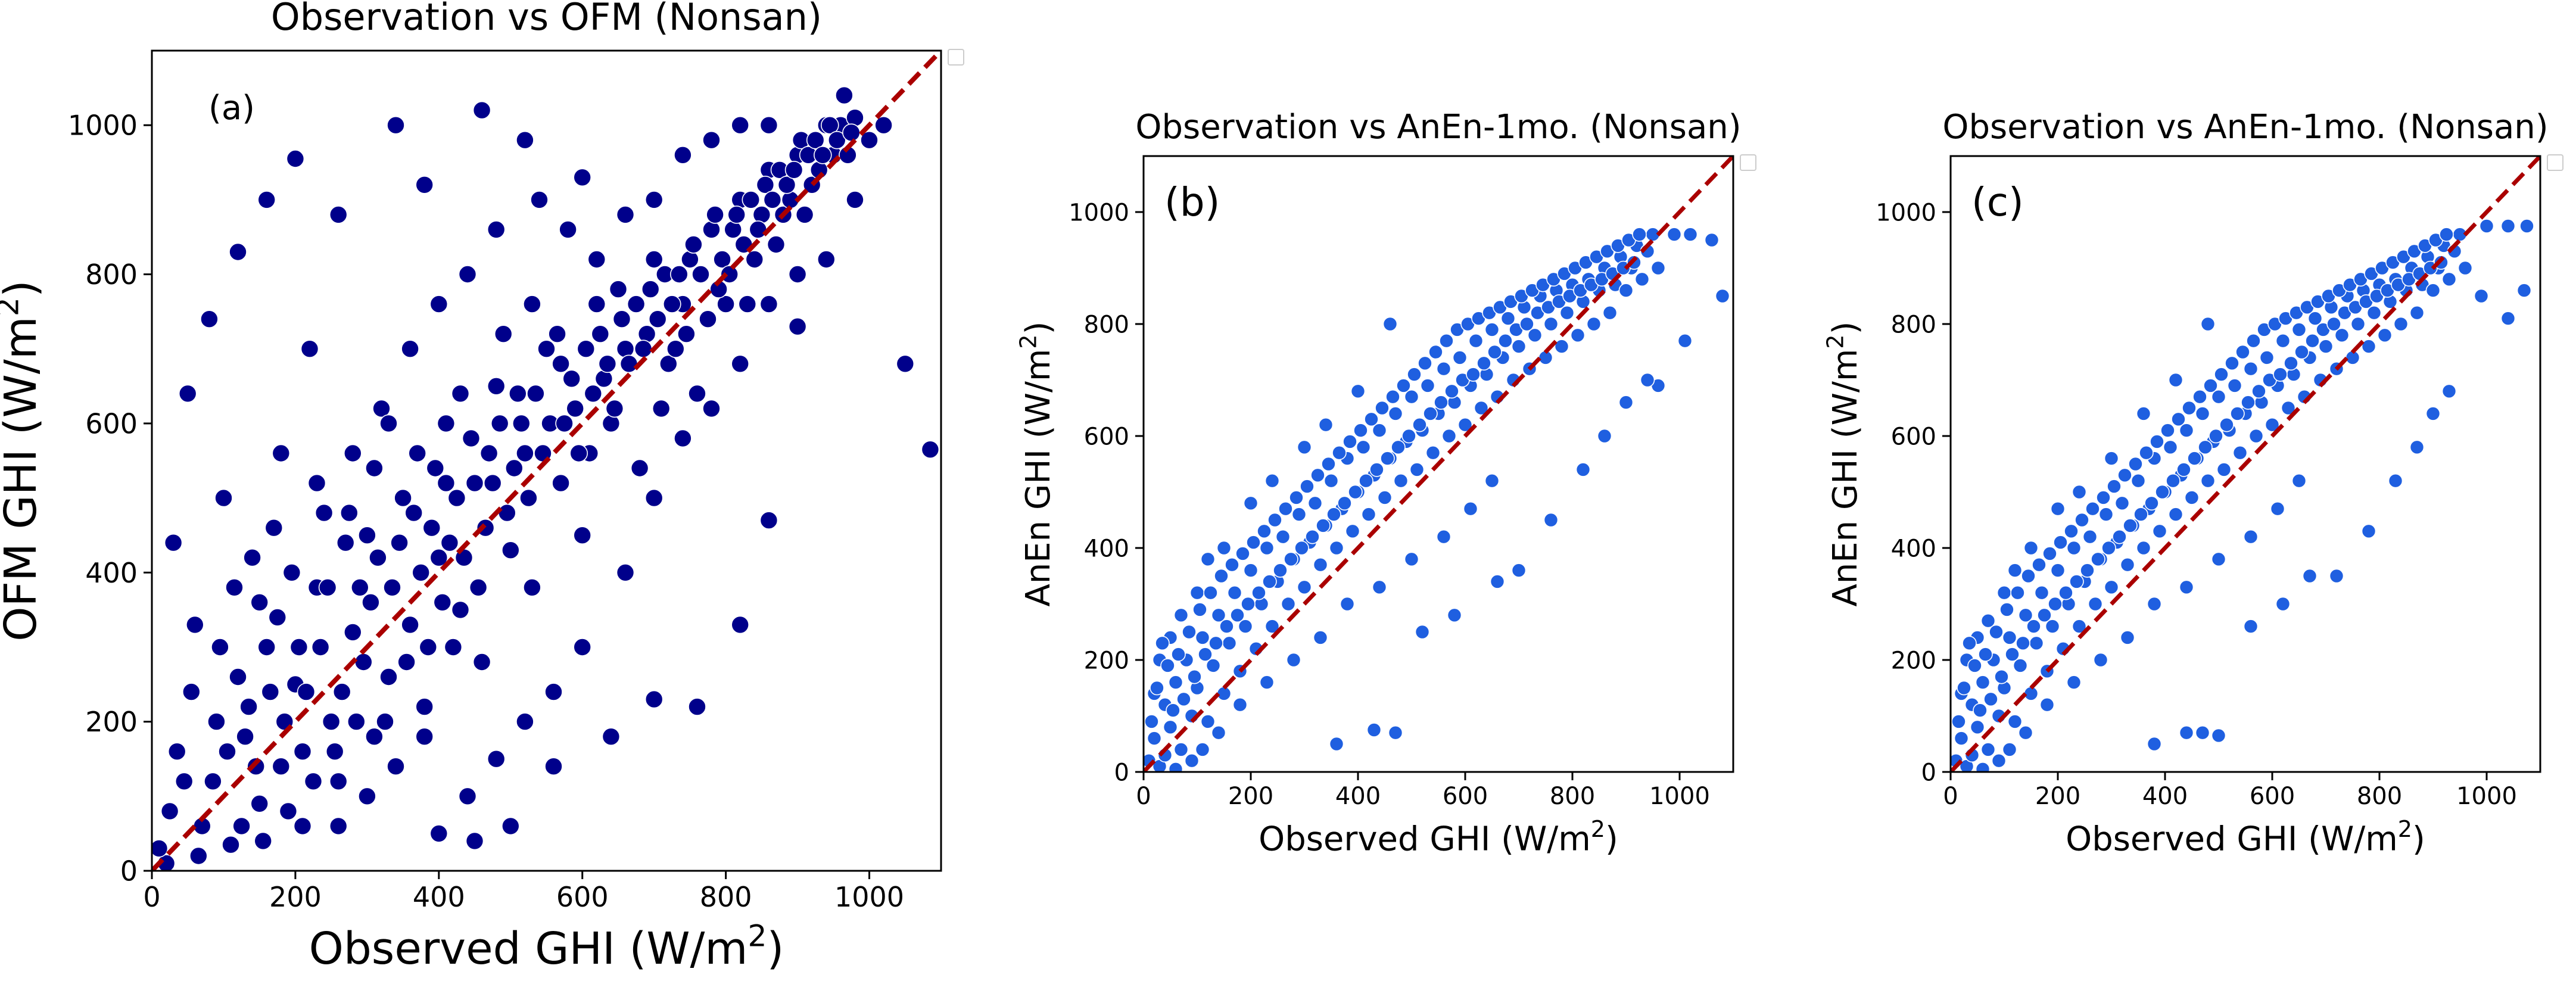 Image resolution: width=2576 pixels, height=981 pixels. Describe the element at coordinates (1250, 796) in the screenshot. I see `x-tick-label: 200` at that location.